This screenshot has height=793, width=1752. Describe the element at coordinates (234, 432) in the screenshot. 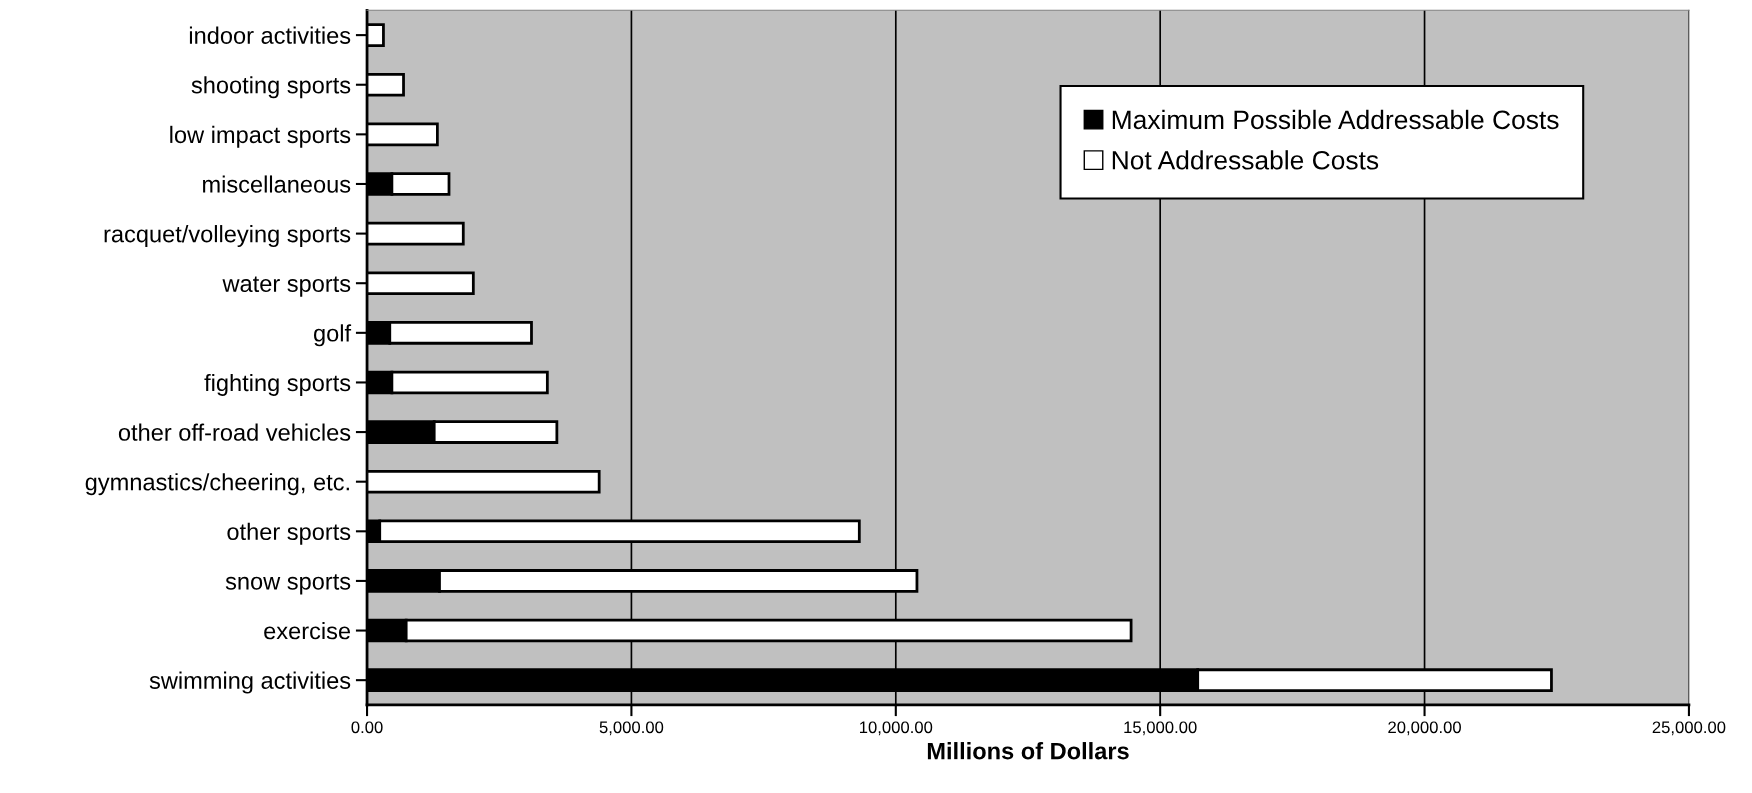

I see `y-tick-label: other off-road vehicles` at that location.